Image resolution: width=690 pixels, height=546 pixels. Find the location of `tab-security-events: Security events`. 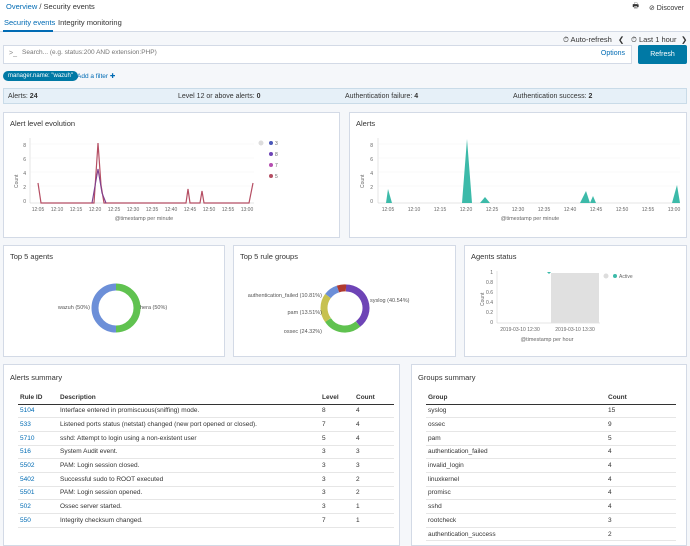

tab-security-events: Security events is located at coordinates (30, 22).